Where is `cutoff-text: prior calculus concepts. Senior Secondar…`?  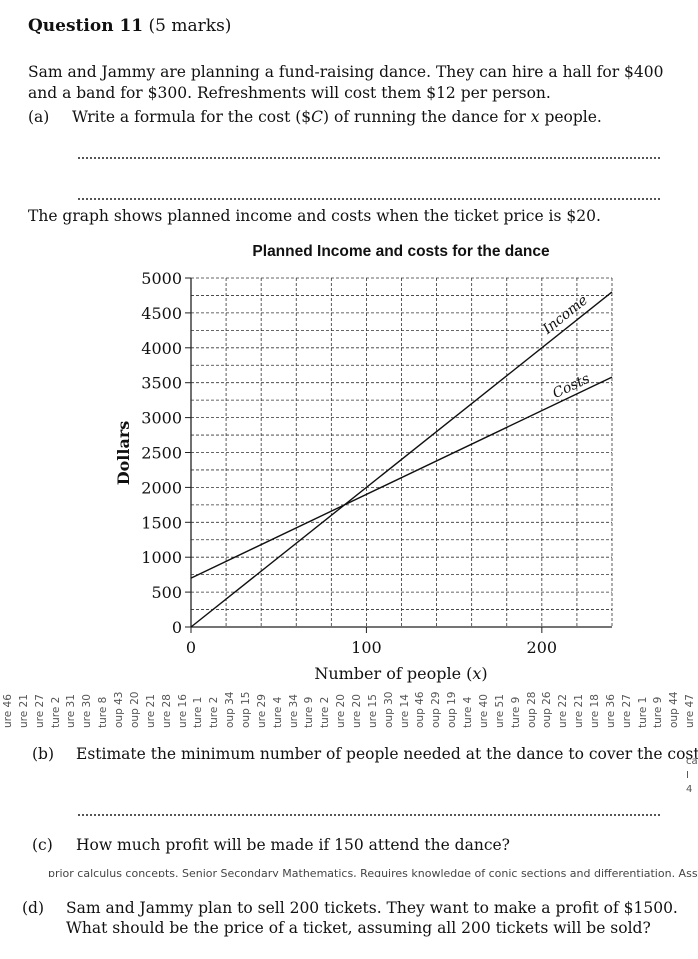
cutoff-text: prior calculus concepts. Senior Secondar… is located at coordinates (373, 873).